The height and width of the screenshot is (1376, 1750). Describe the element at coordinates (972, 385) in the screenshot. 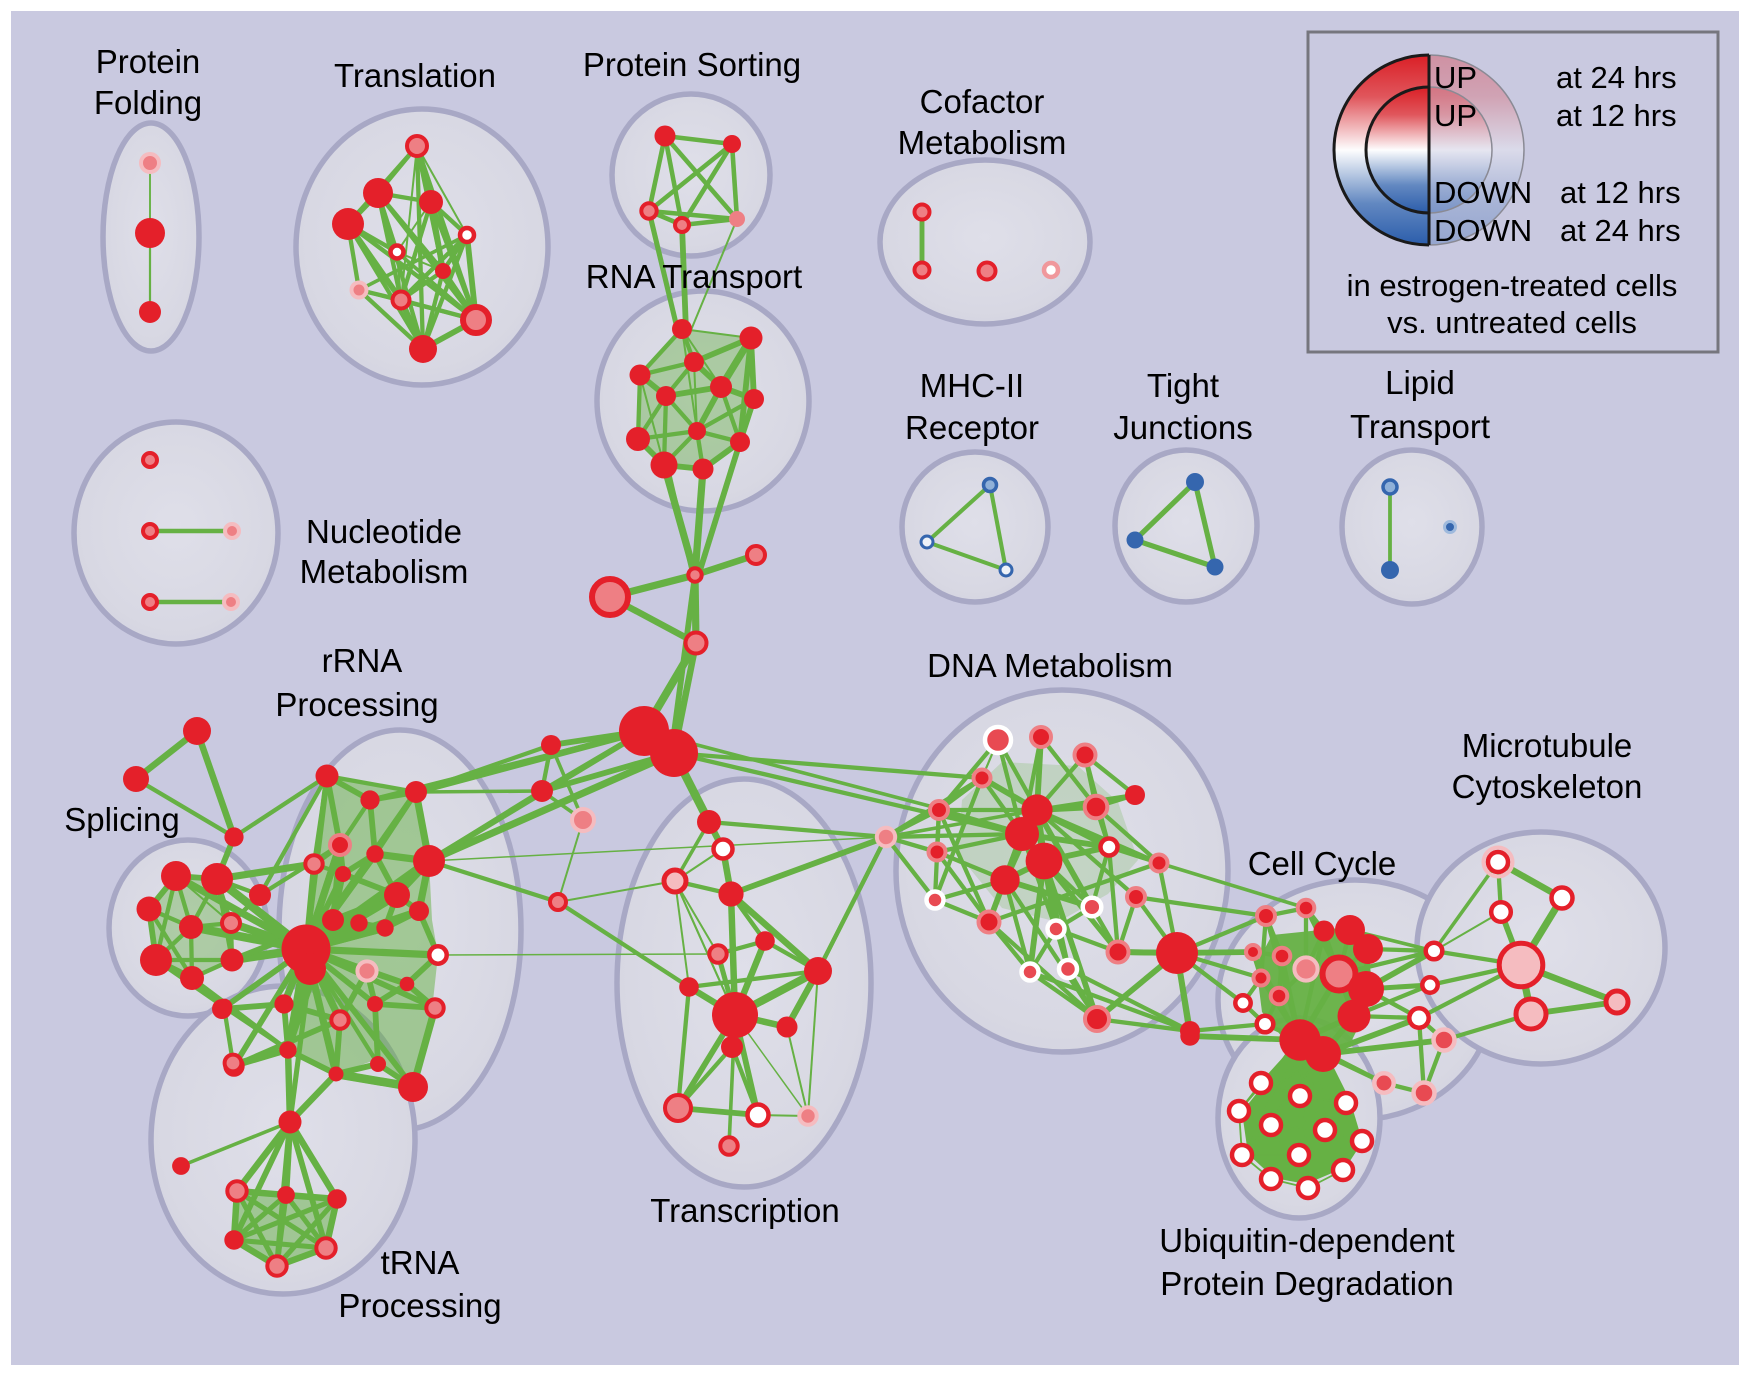

I see `svg-text: MHC-II` at that location.